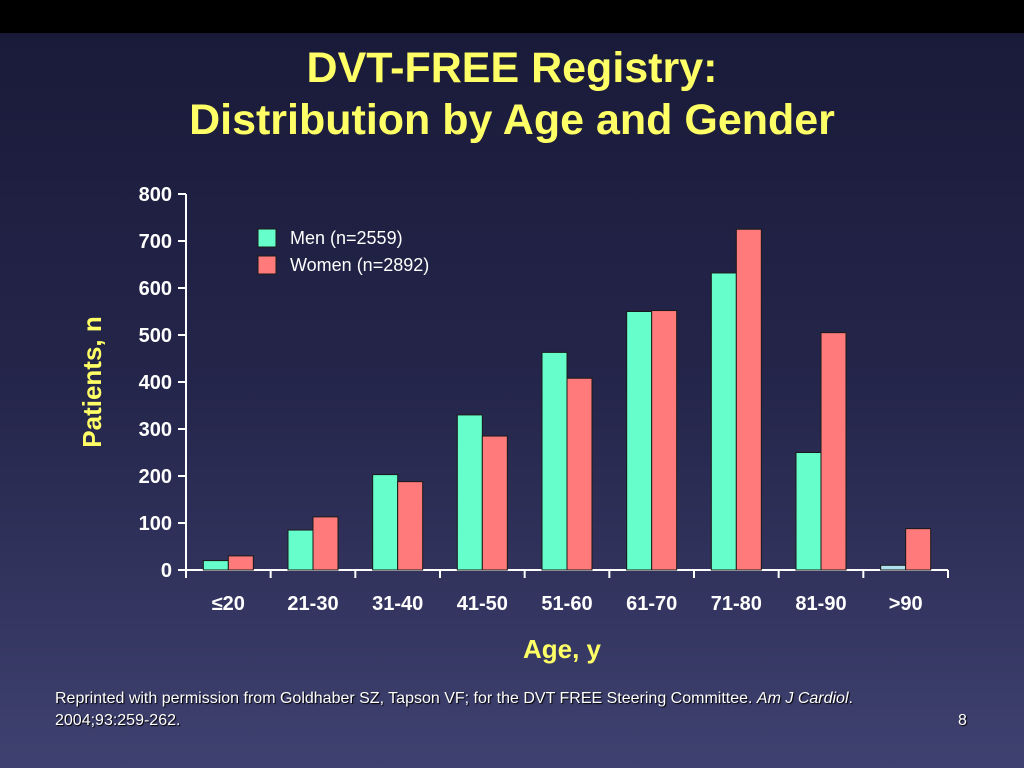  I want to click on legend-label: Women (n=2892), so click(359, 265).